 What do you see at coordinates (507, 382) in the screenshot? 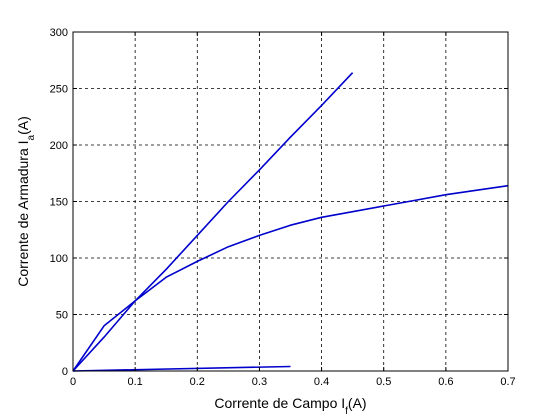
I see `x-tick-label: 0.7` at bounding box center [507, 382].